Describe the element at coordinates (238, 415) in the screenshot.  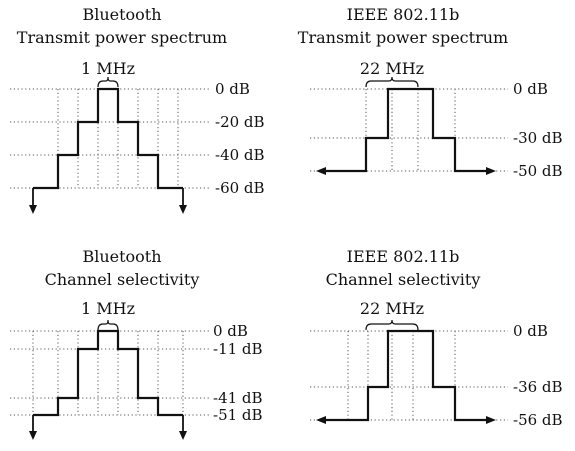
I see `level-label: -51 dB` at that location.